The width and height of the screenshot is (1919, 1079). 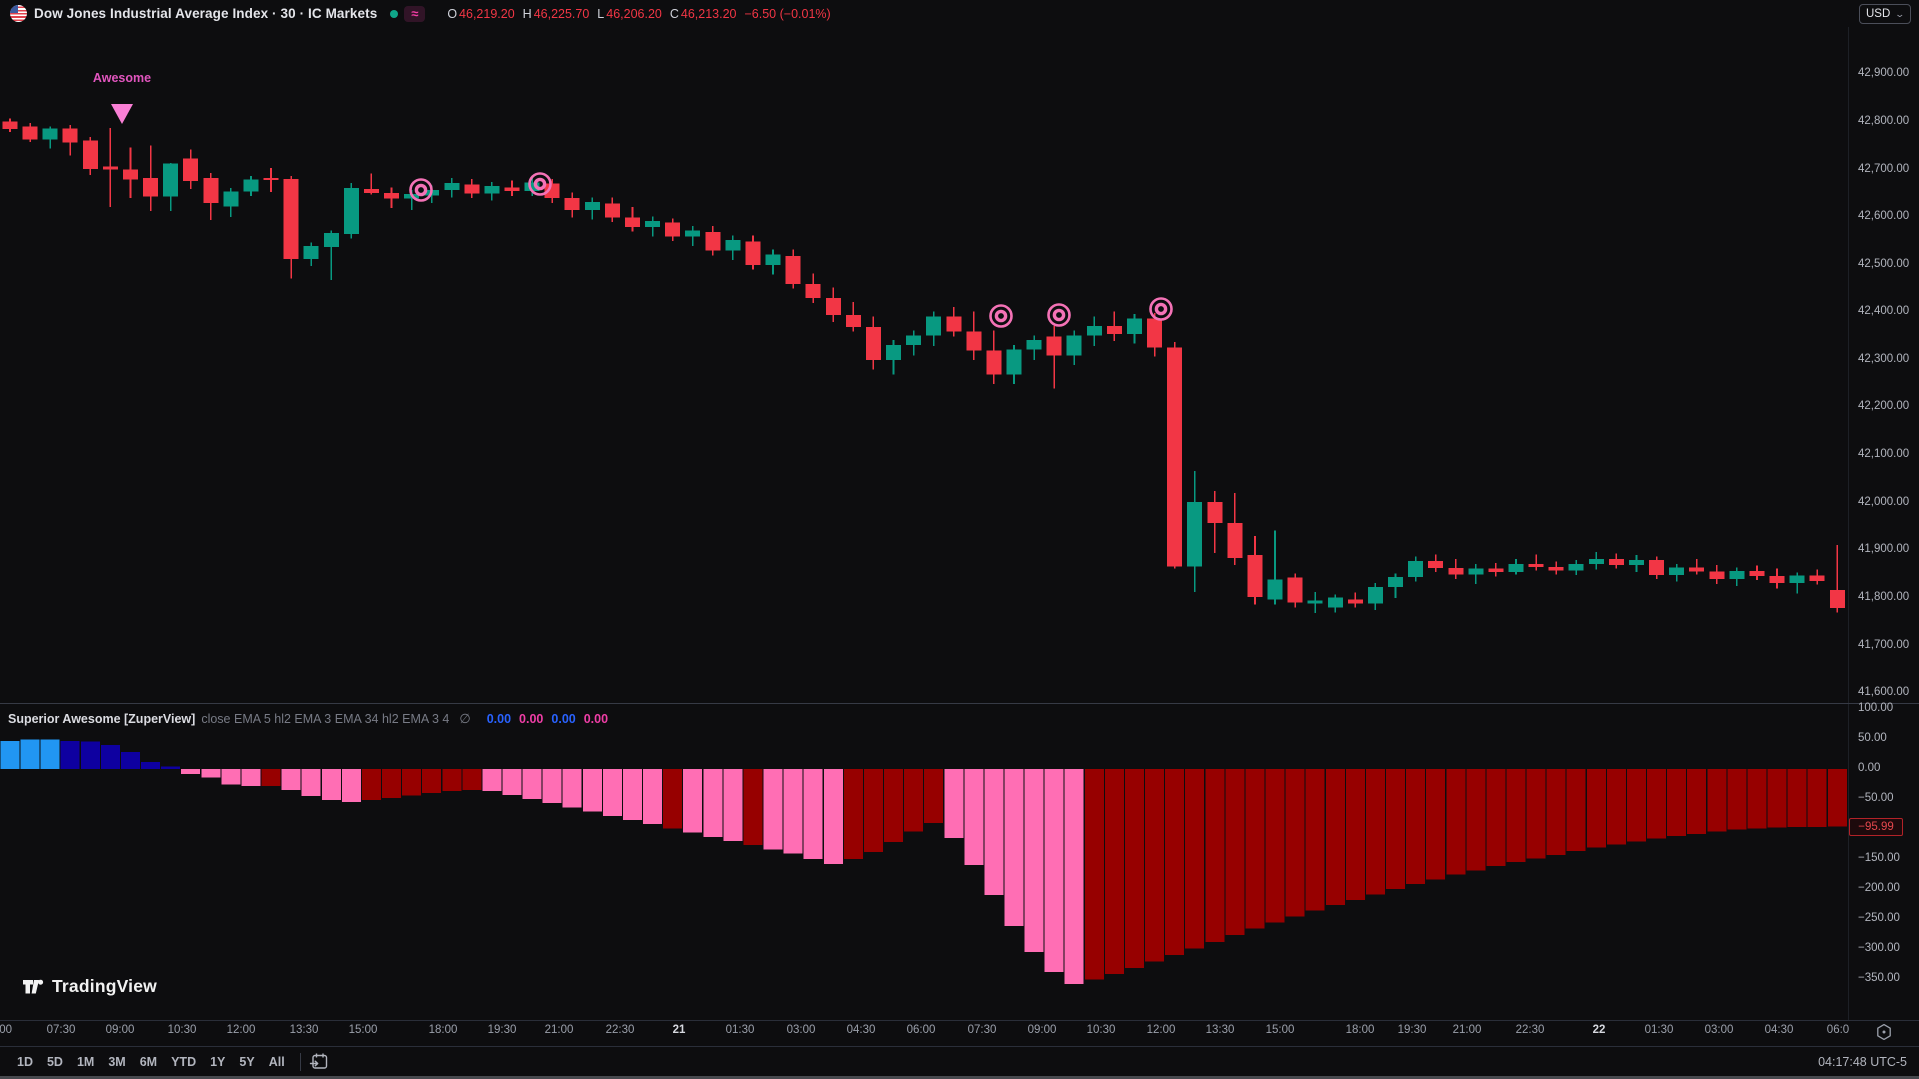 What do you see at coordinates (122, 78) in the screenshot?
I see `signal-label: Awesome` at bounding box center [122, 78].